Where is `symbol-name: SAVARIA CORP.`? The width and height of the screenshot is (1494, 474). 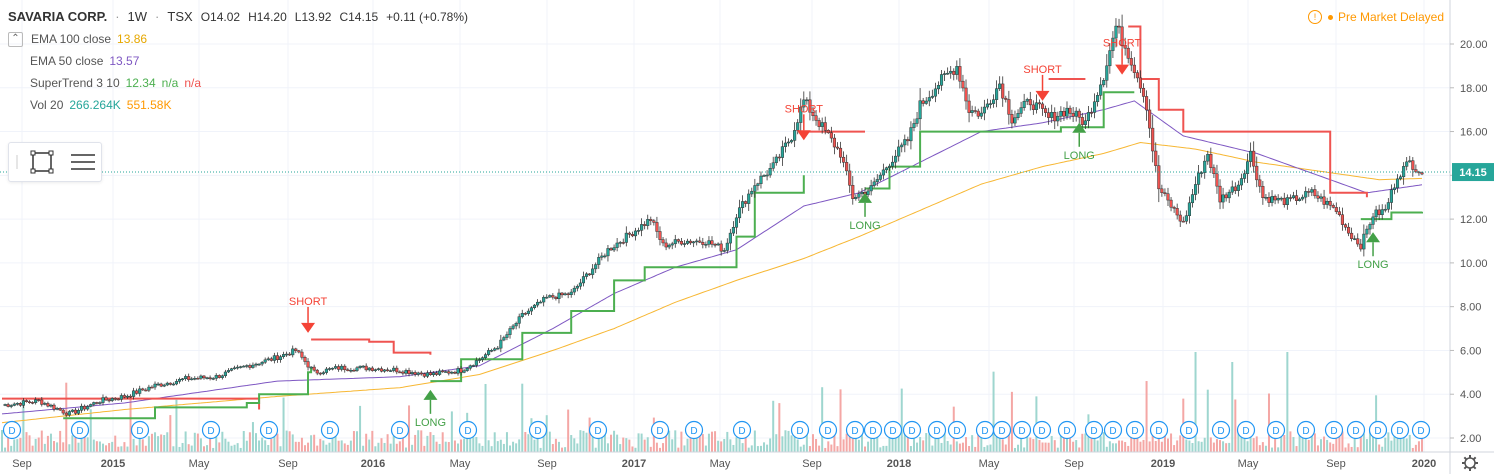 symbol-name: SAVARIA CORP. is located at coordinates (58, 16).